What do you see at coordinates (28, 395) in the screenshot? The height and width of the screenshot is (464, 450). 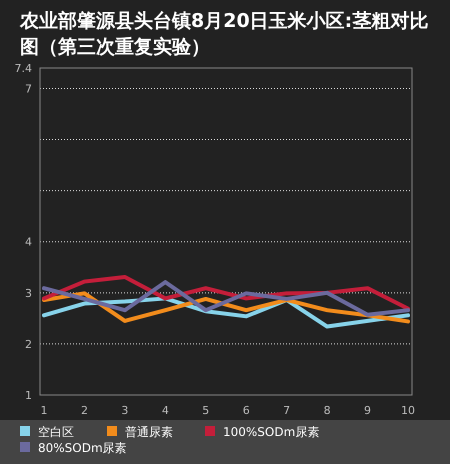 I see `y-tick-label: 1` at bounding box center [28, 395].